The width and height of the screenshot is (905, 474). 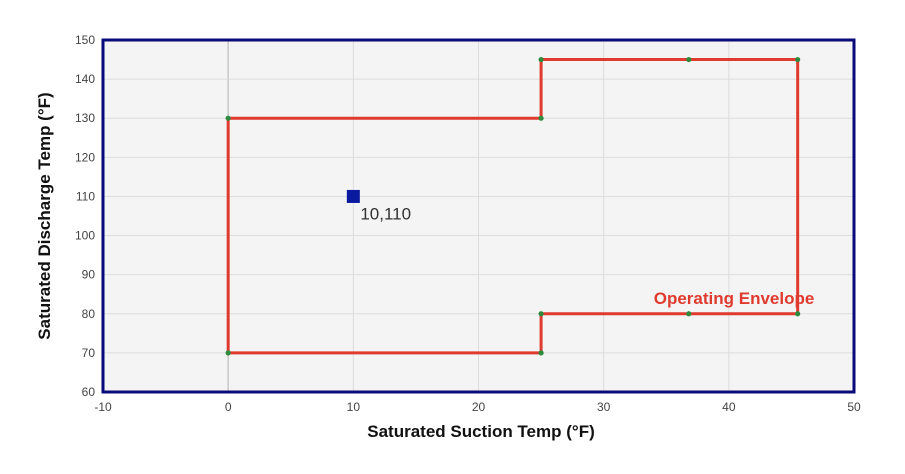 I want to click on y-tick-label: 110, so click(x=85, y=196).